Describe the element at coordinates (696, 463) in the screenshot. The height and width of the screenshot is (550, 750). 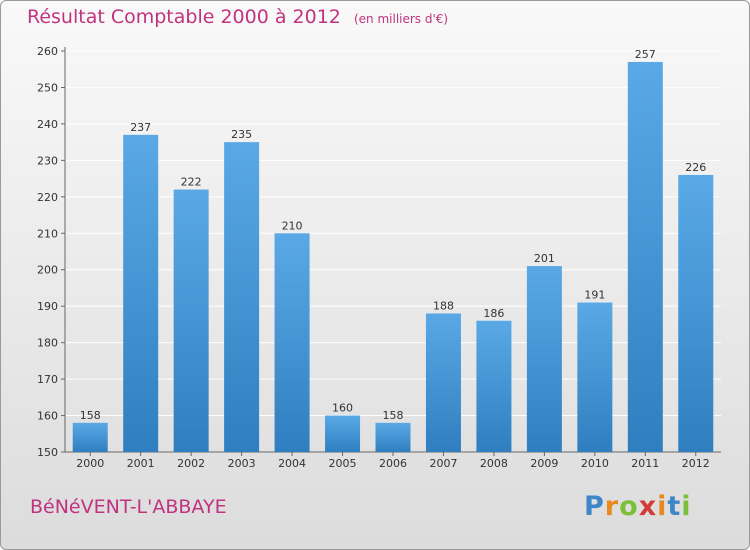
I see `x-tick-label: 2012` at that location.